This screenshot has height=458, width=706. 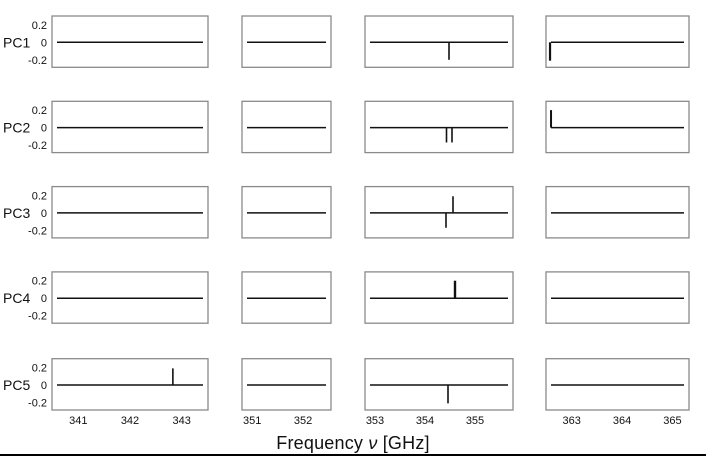 I want to click on xtick-label-341: 341, so click(x=78, y=421).